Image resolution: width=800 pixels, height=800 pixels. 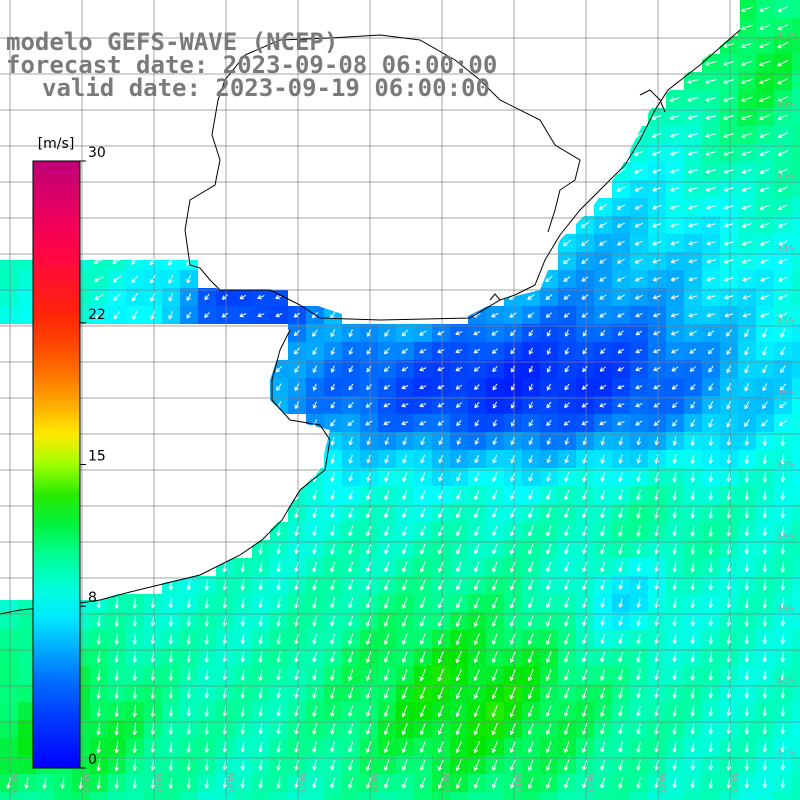 What do you see at coordinates (375, 783) in the screenshot?
I see `longitude-label: 56W` at bounding box center [375, 783].